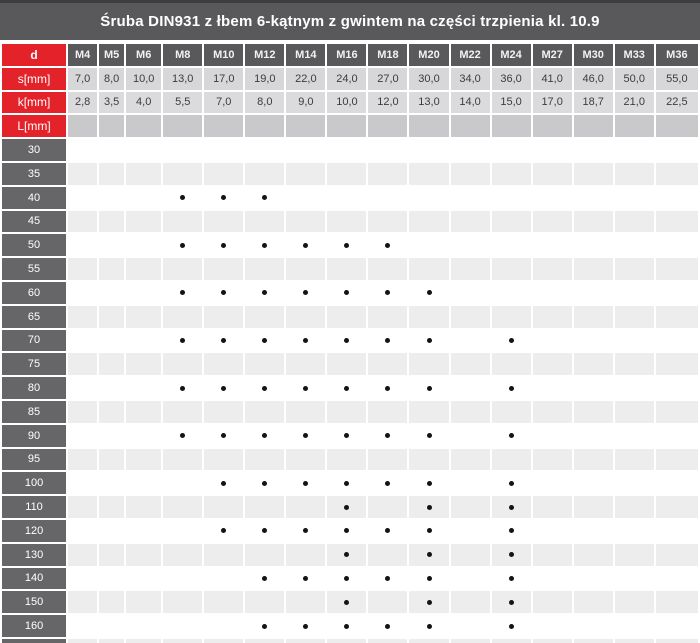 The image size is (700, 643). I want to click on availability-cell-120-M24, so click(511, 530).